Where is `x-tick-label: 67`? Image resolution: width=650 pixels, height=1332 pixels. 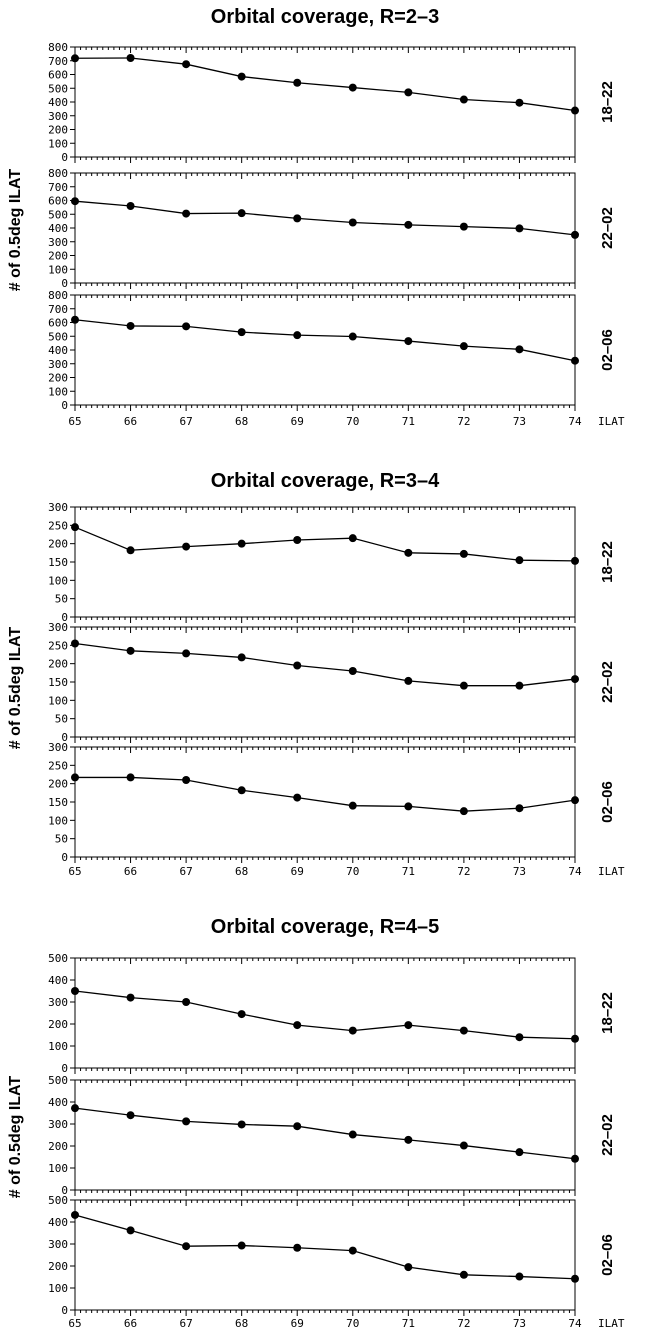 x-tick-label: 67 is located at coordinates (185, 871).